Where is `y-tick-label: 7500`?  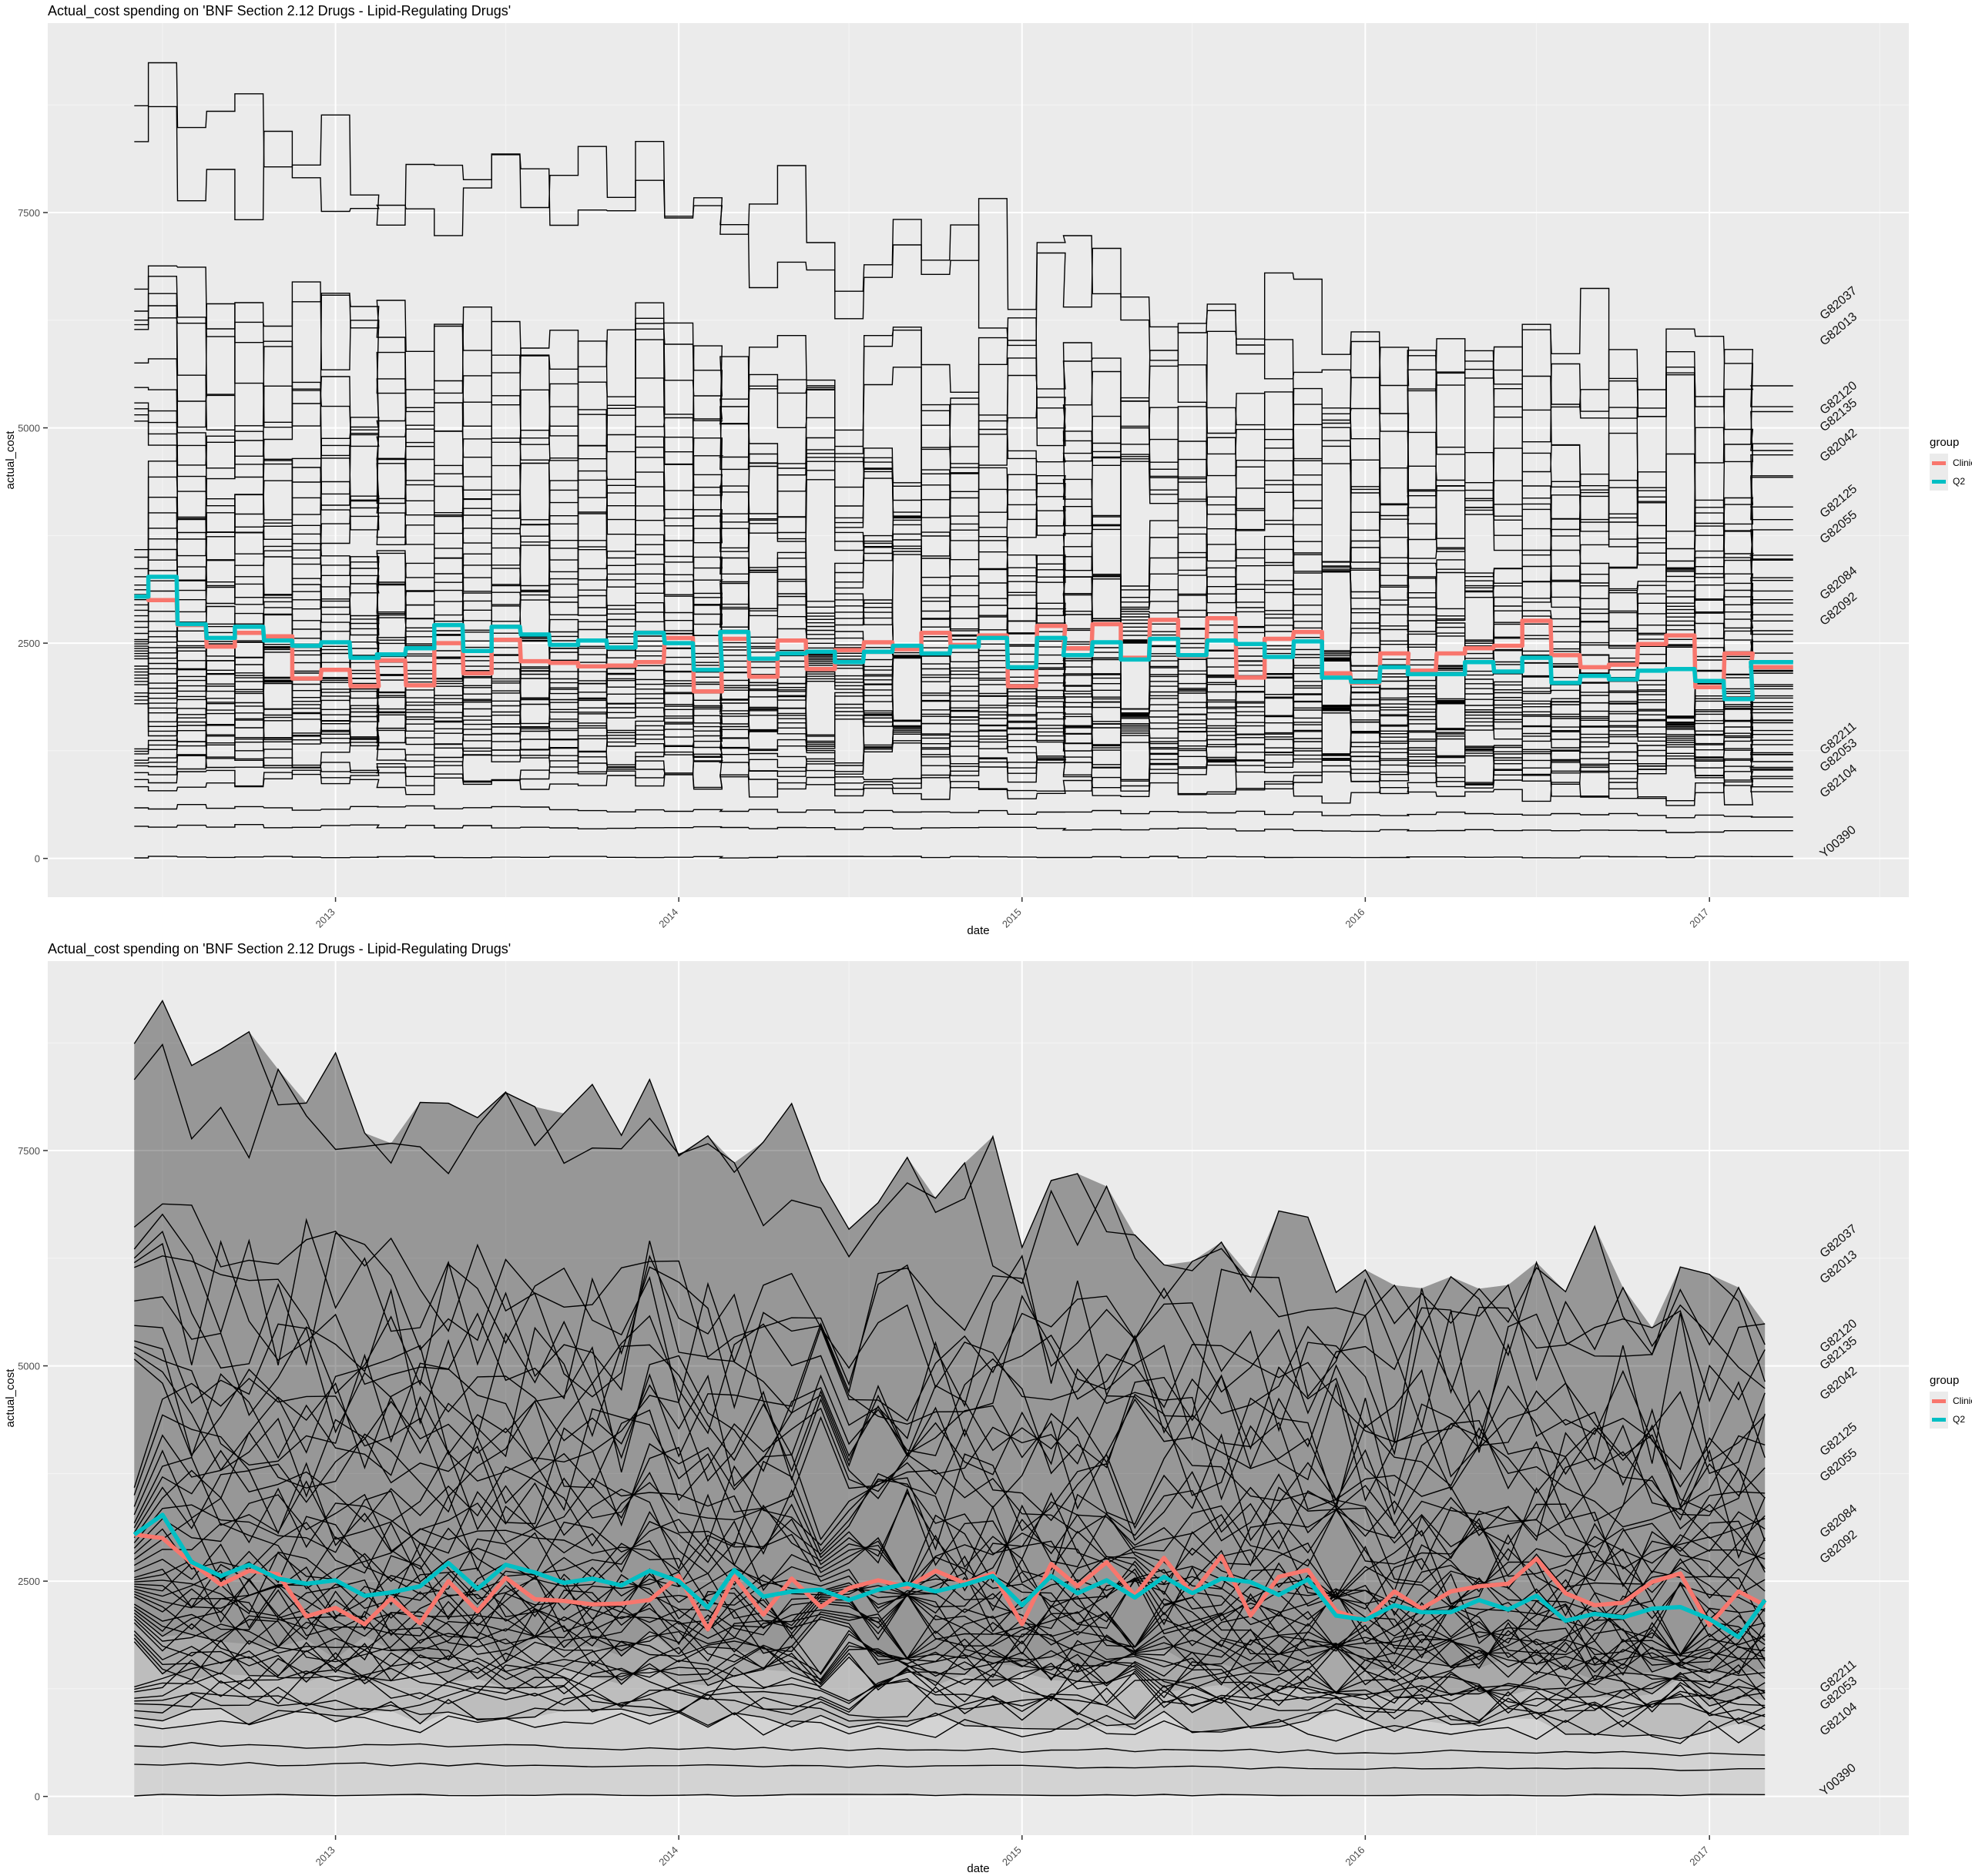
y-tick-label: 7500 is located at coordinates (29, 213).